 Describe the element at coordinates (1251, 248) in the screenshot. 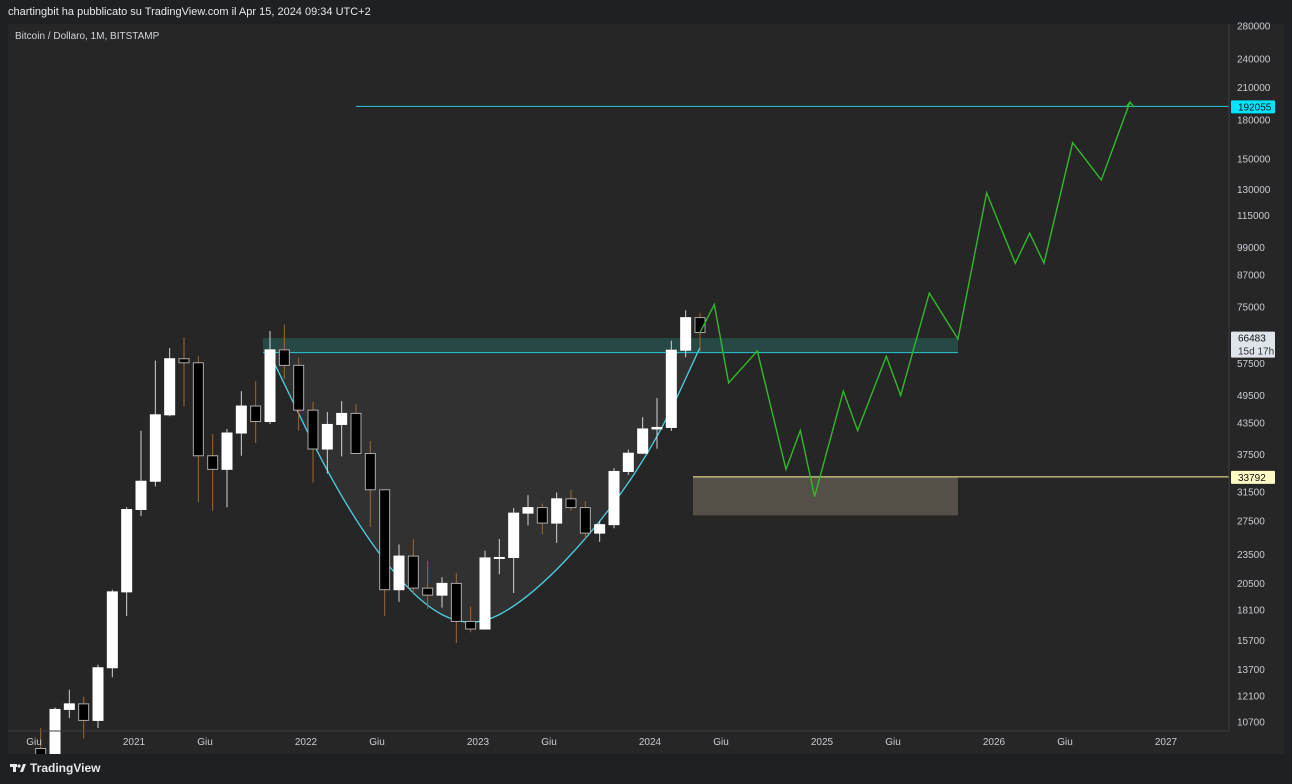

I see `y-tick-label: 99000` at that location.